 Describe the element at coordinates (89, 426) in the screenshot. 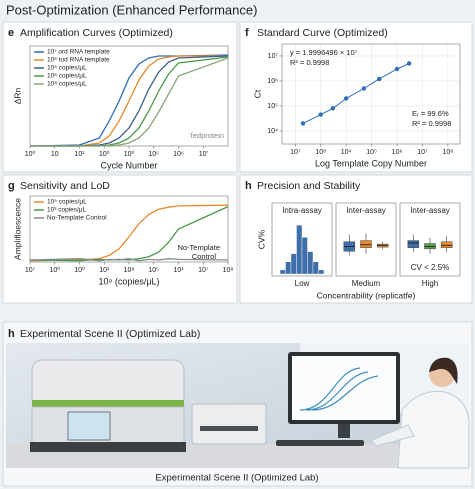

I see `instrument-screen` at that location.